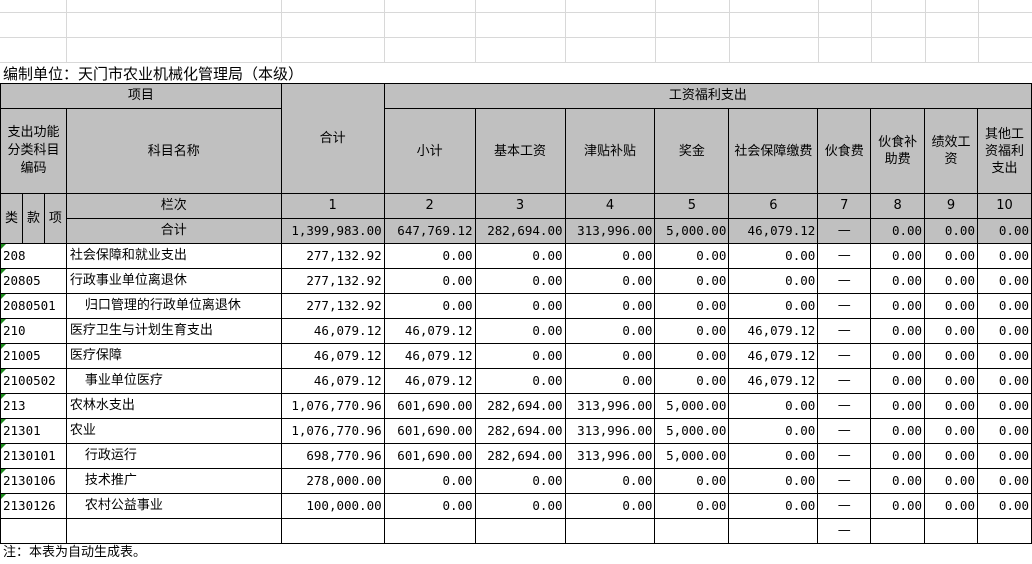  Describe the element at coordinates (173, 331) in the screenshot. I see `row-subject-name: 医疗卫生与计划生育支出` at that location.